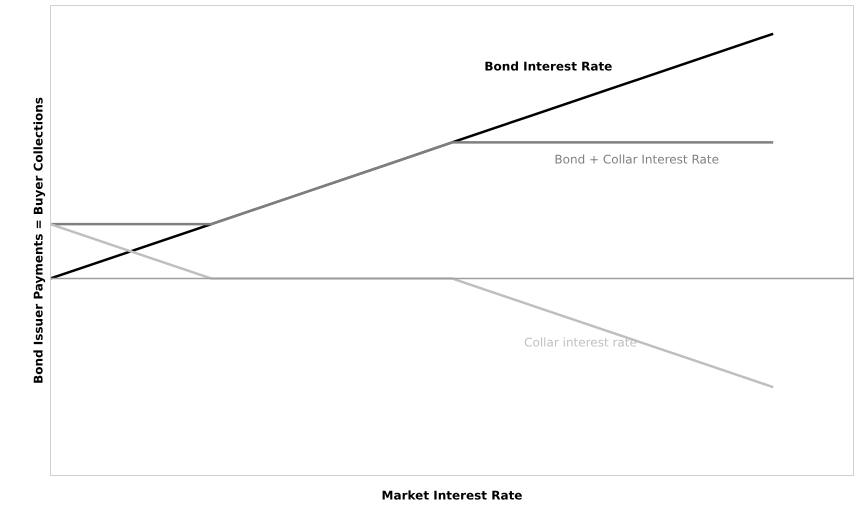  What do you see at coordinates (39, 240) in the screenshot?
I see `y-axis-title: Bond Issuer Payments = Buyer Collections` at bounding box center [39, 240].